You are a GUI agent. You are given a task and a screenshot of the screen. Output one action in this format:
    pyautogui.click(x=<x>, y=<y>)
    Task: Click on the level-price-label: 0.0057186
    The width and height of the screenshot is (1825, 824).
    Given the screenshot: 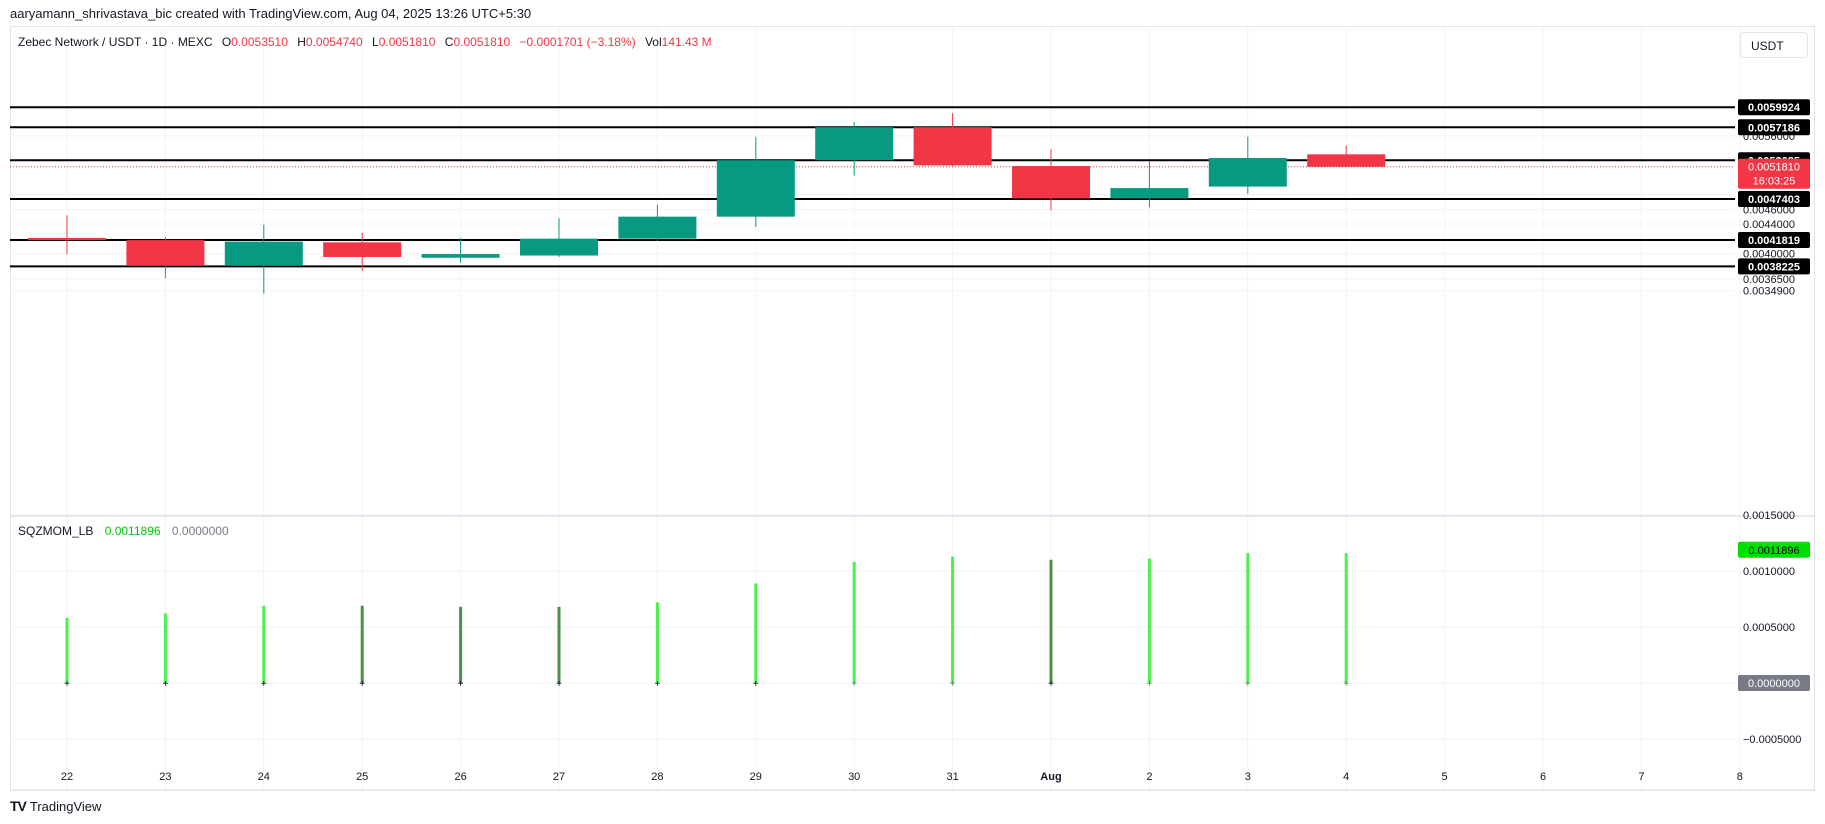 What is the action you would take?
    pyautogui.click(x=1774, y=128)
    